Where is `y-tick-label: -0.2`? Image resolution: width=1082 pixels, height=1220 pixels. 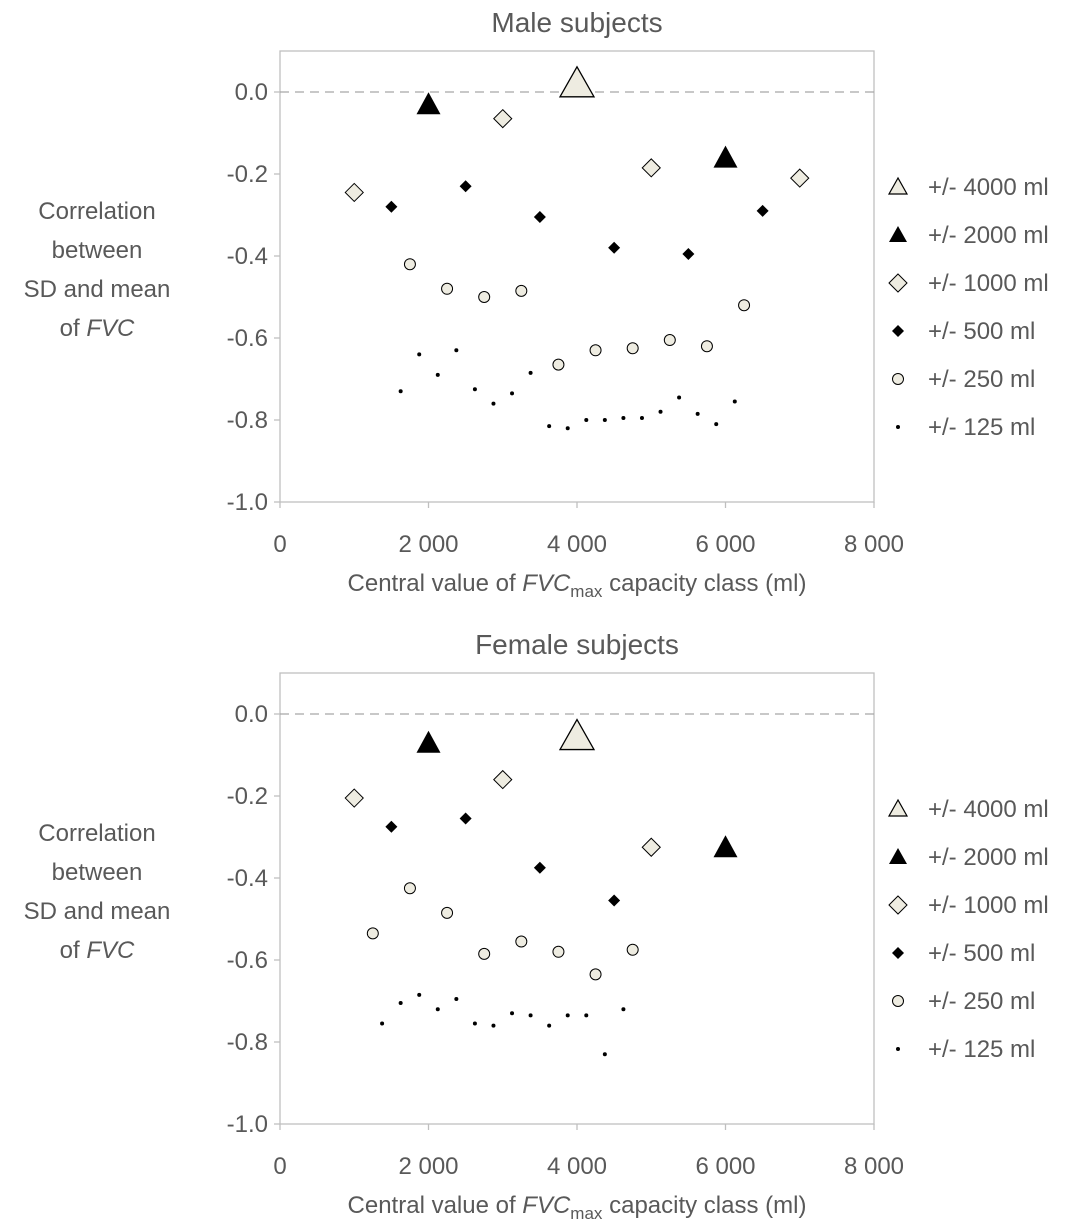 y-tick-label: -0.2 is located at coordinates (247, 174).